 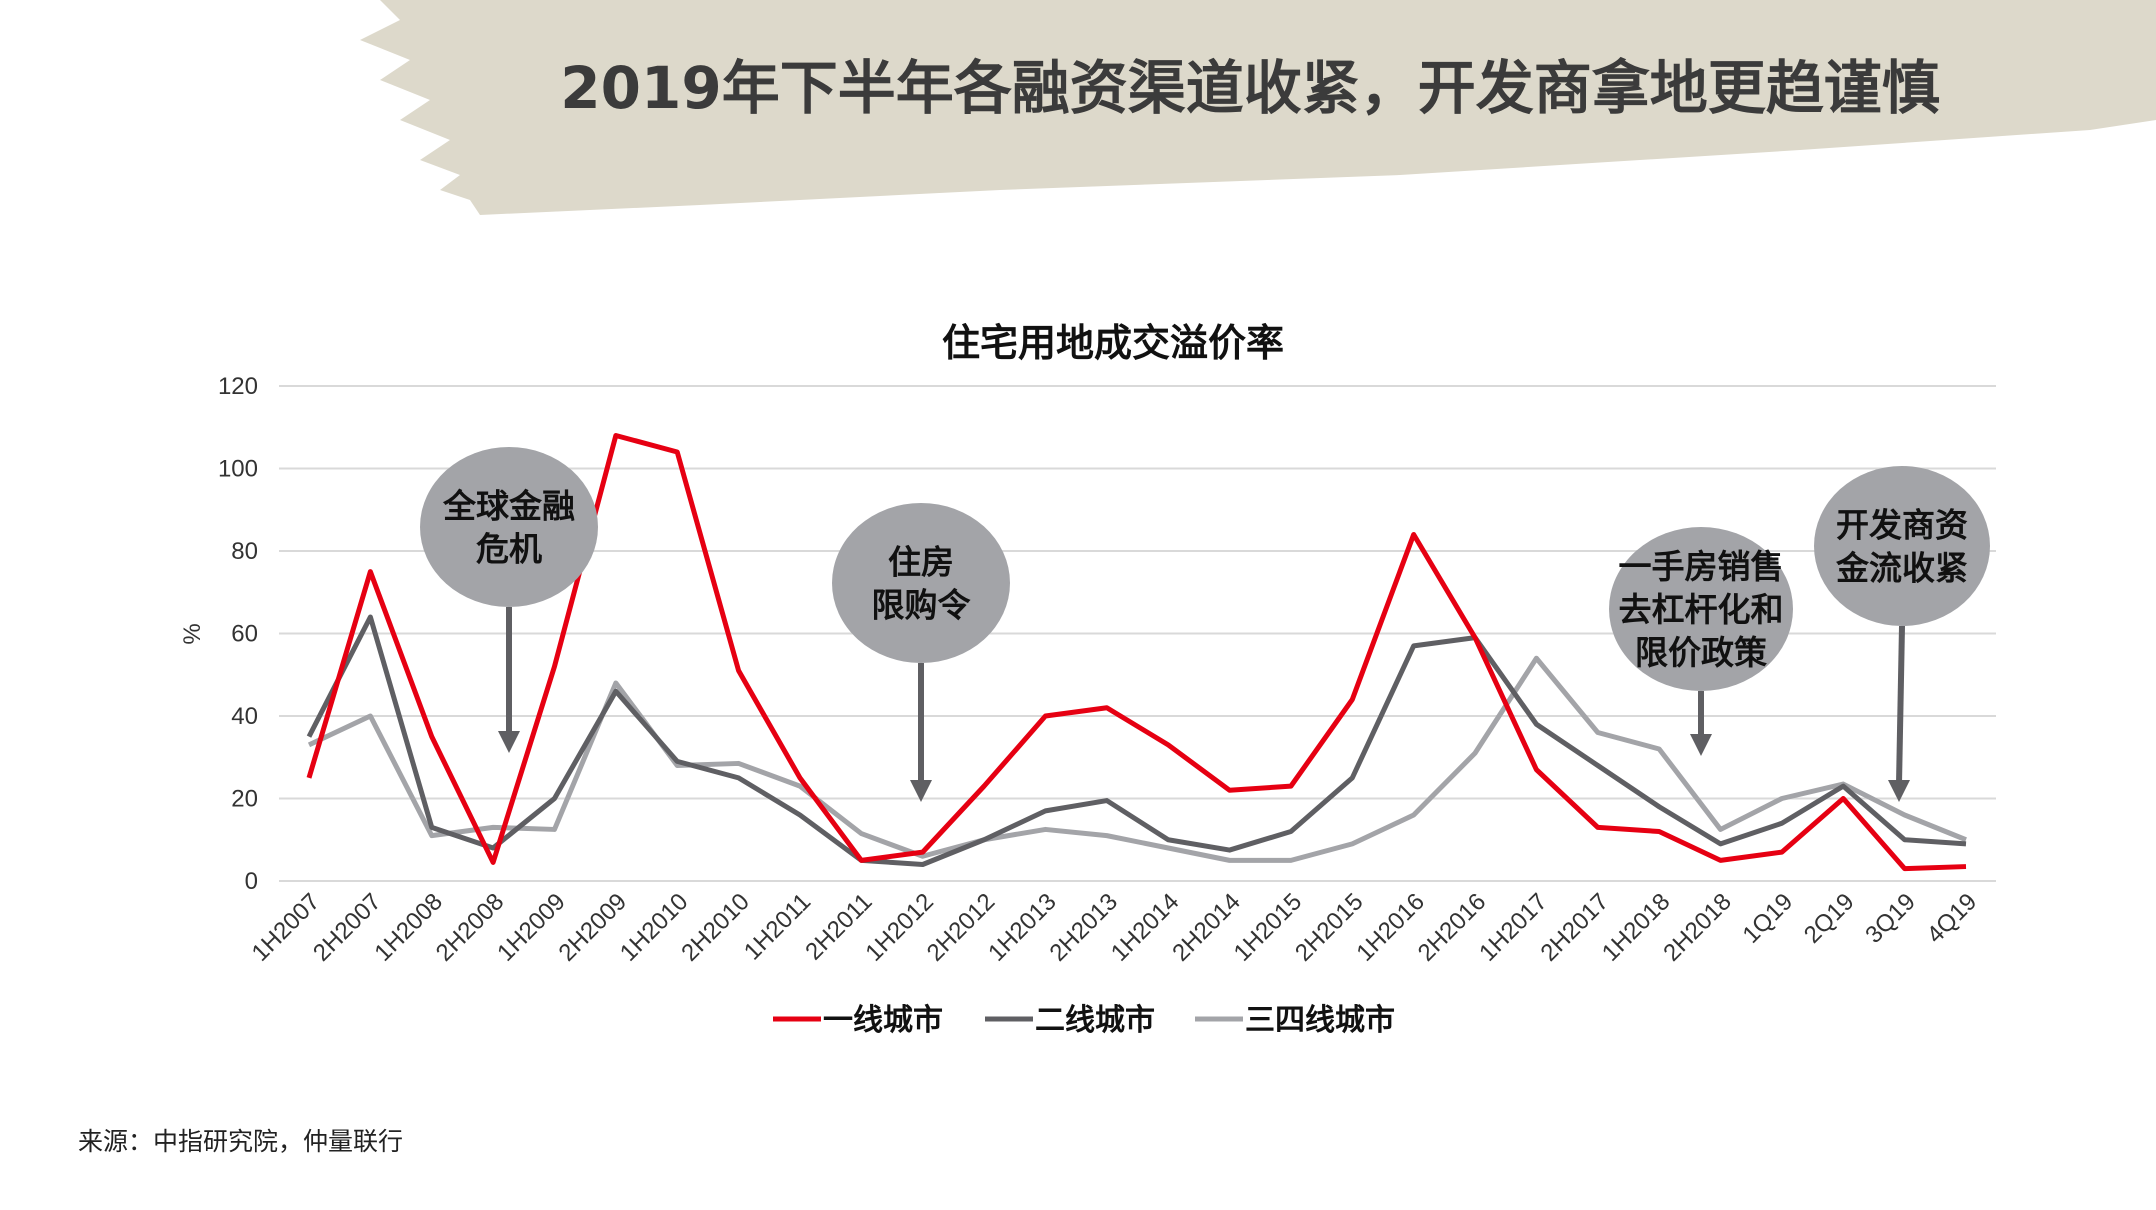 What do you see at coordinates (1145, 927) in the screenshot?
I see `x-tick-label: 1H2014` at bounding box center [1145, 927].